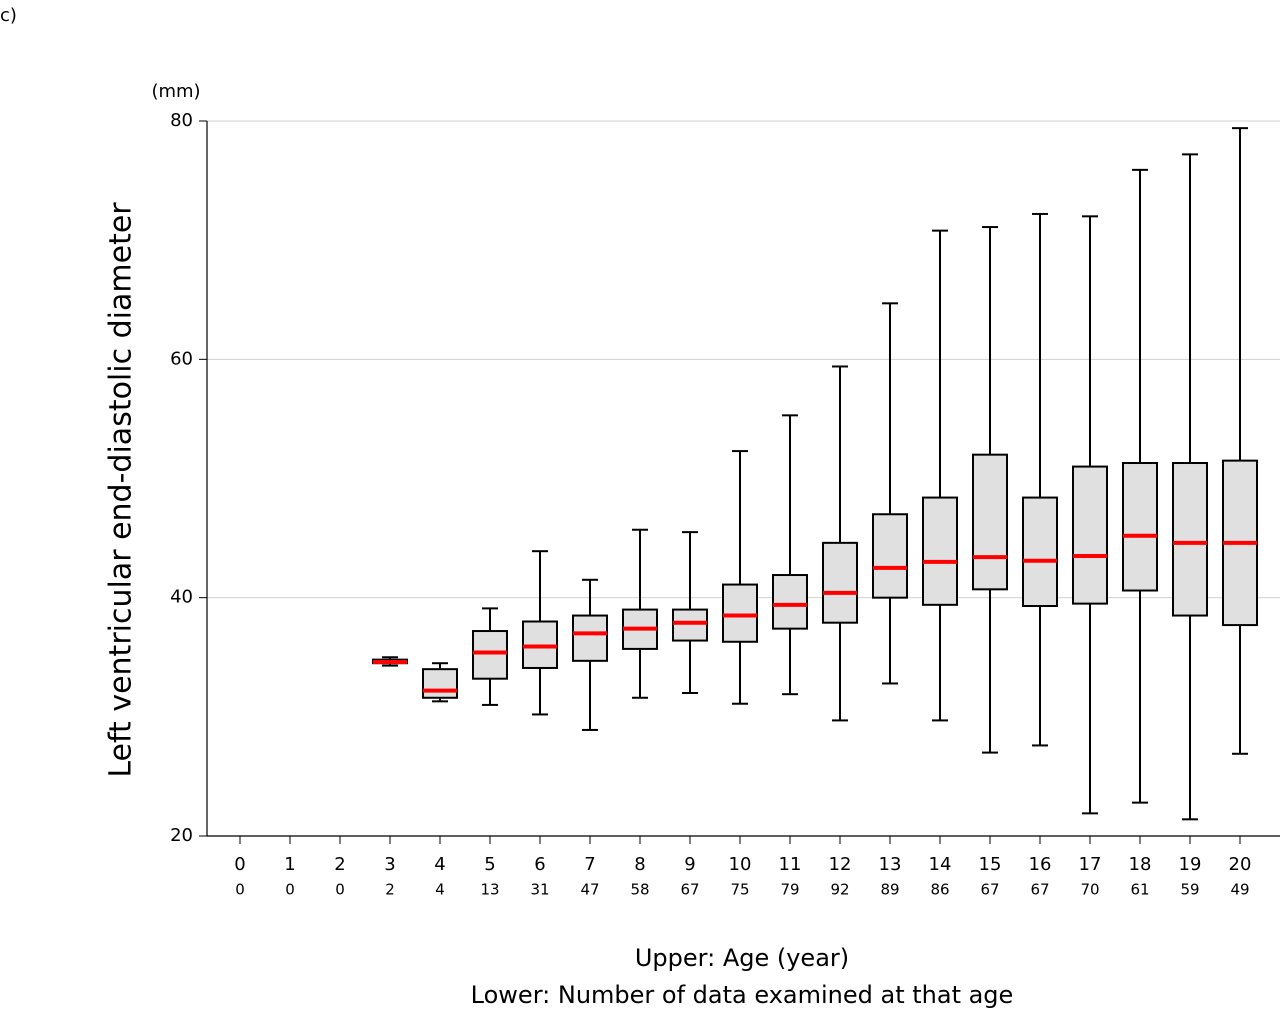  Describe the element at coordinates (175, 91) in the screenshot. I see `unit-label: (mm)` at that location.